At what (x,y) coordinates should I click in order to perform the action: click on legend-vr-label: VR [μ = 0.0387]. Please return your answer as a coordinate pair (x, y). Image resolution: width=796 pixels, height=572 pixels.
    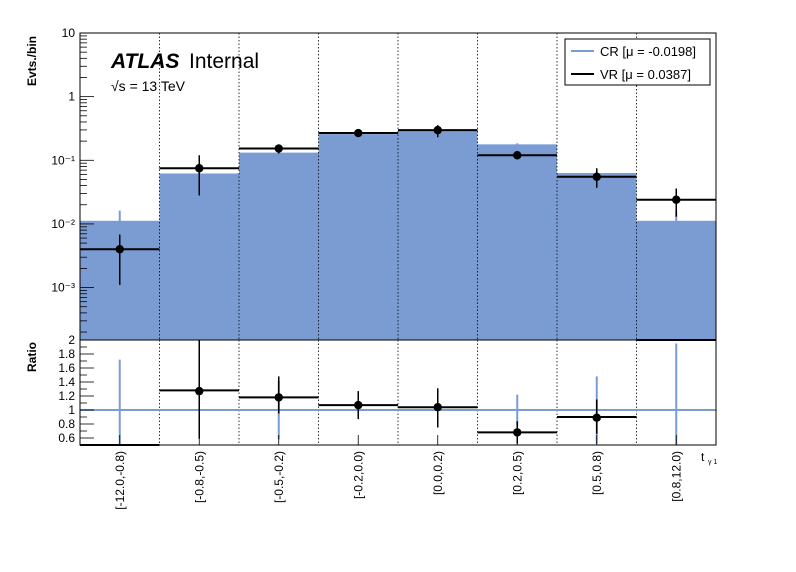
    Looking at the image, I should click on (645, 74).